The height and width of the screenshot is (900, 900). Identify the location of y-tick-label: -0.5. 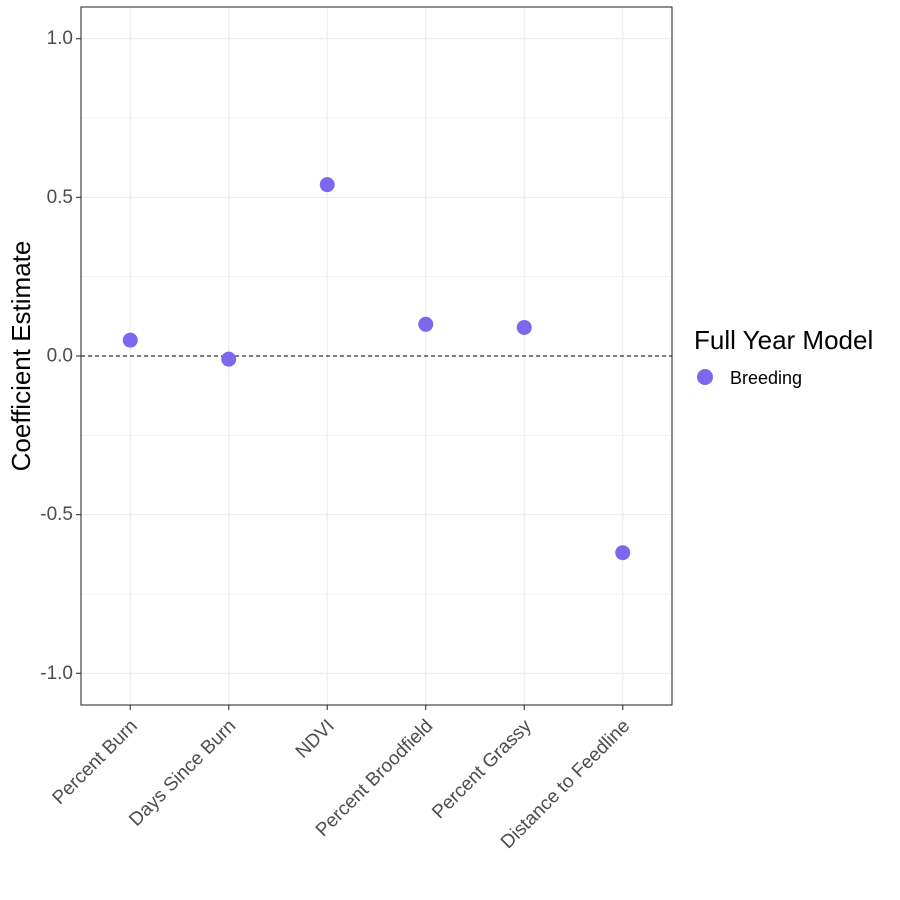
(56, 514).